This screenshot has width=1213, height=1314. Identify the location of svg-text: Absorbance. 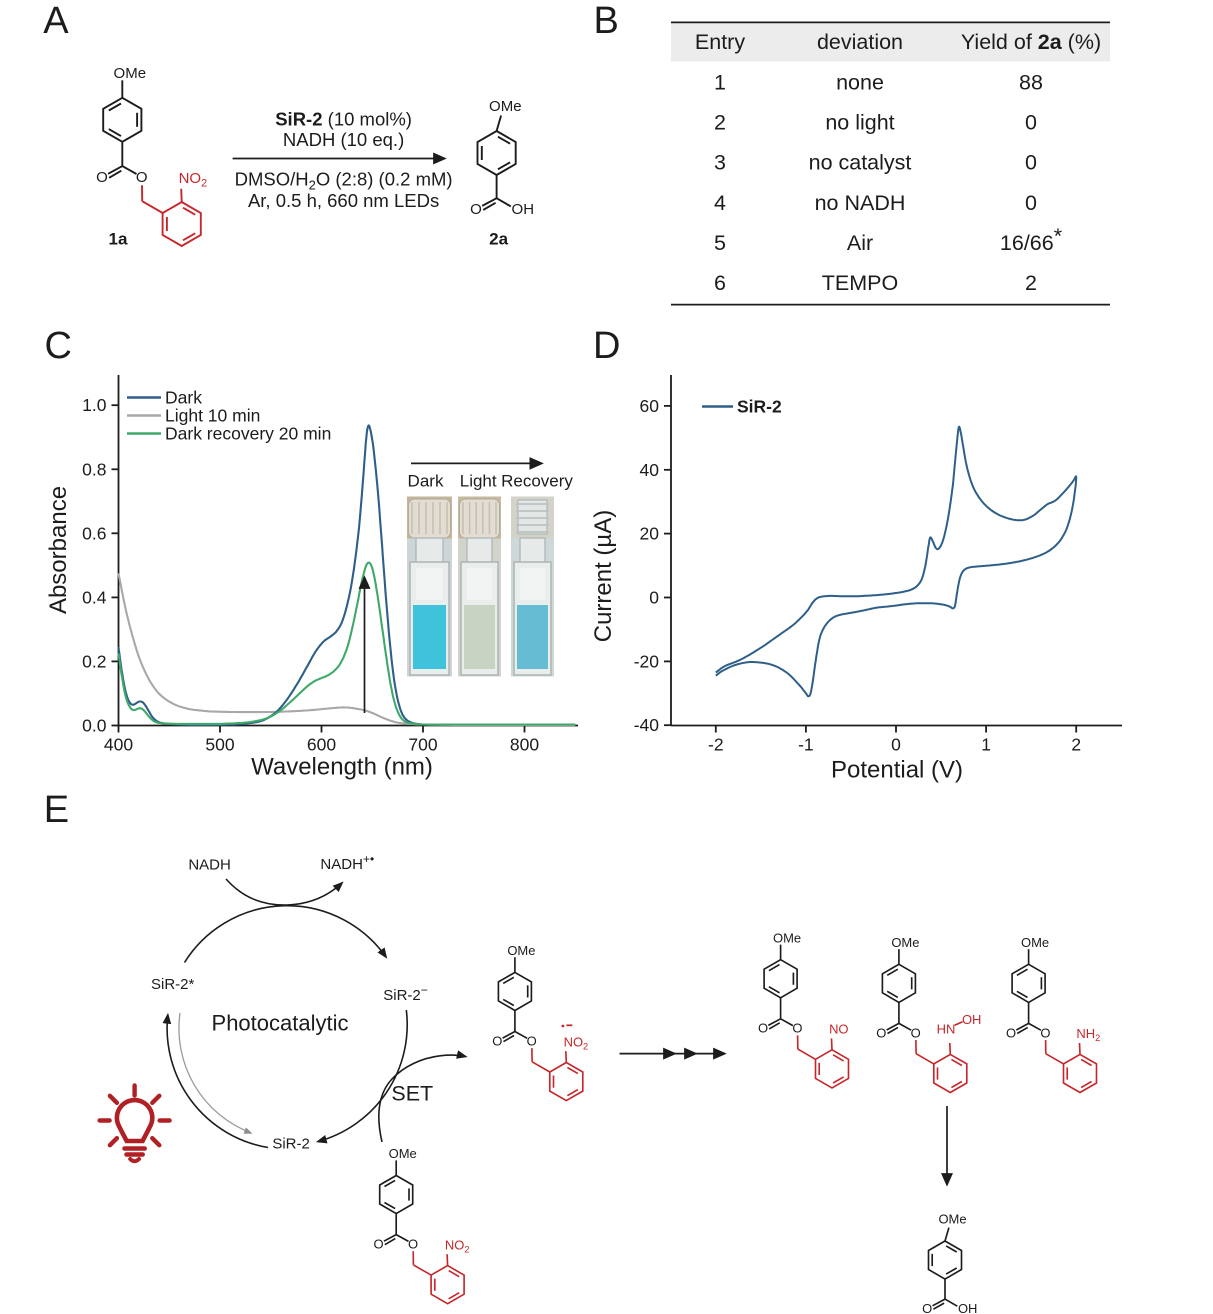
(58, 550).